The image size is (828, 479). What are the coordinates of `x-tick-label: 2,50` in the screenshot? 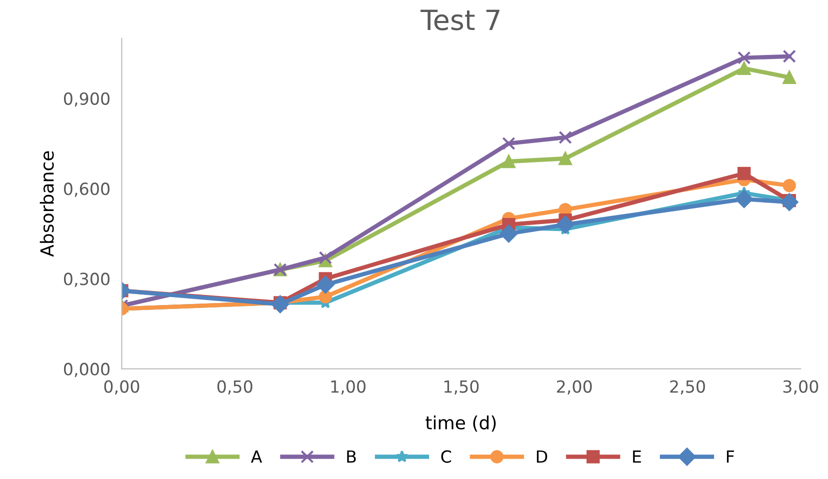 It's located at (687, 387).